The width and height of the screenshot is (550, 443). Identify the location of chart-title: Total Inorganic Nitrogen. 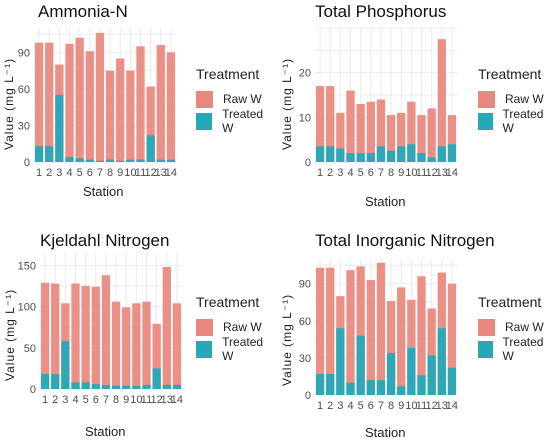
(405, 240).